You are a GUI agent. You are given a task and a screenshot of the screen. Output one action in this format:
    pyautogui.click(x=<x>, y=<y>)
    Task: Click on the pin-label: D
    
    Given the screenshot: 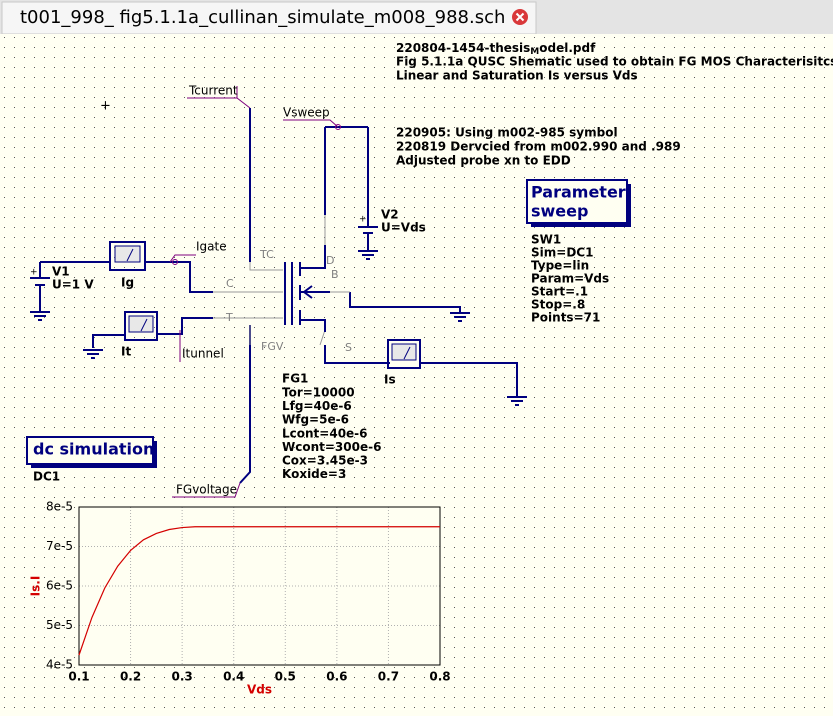 What is the action you would take?
    pyautogui.click(x=330, y=260)
    